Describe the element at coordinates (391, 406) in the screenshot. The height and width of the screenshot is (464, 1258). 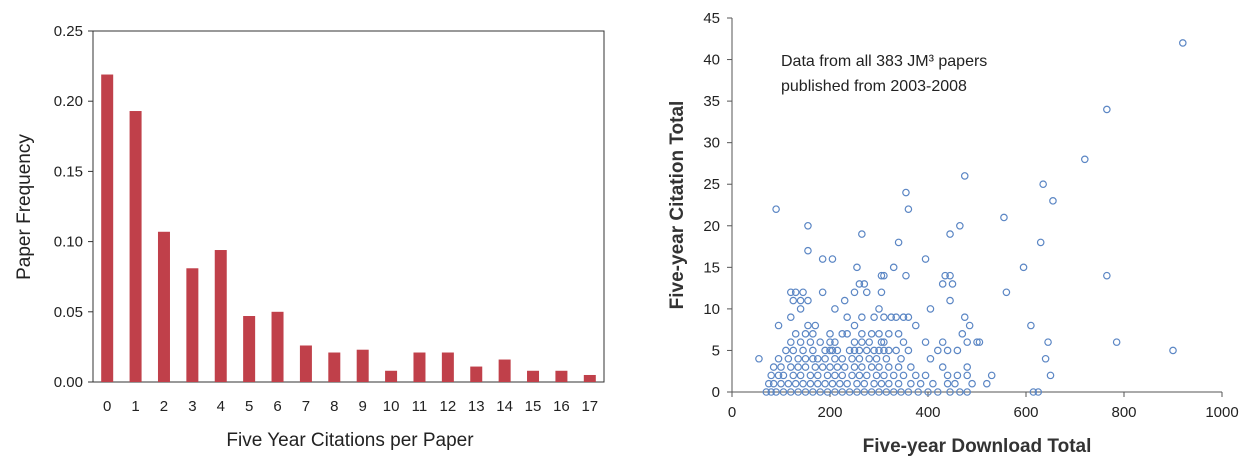
I see `bar-x-tick-label: 10` at that location.